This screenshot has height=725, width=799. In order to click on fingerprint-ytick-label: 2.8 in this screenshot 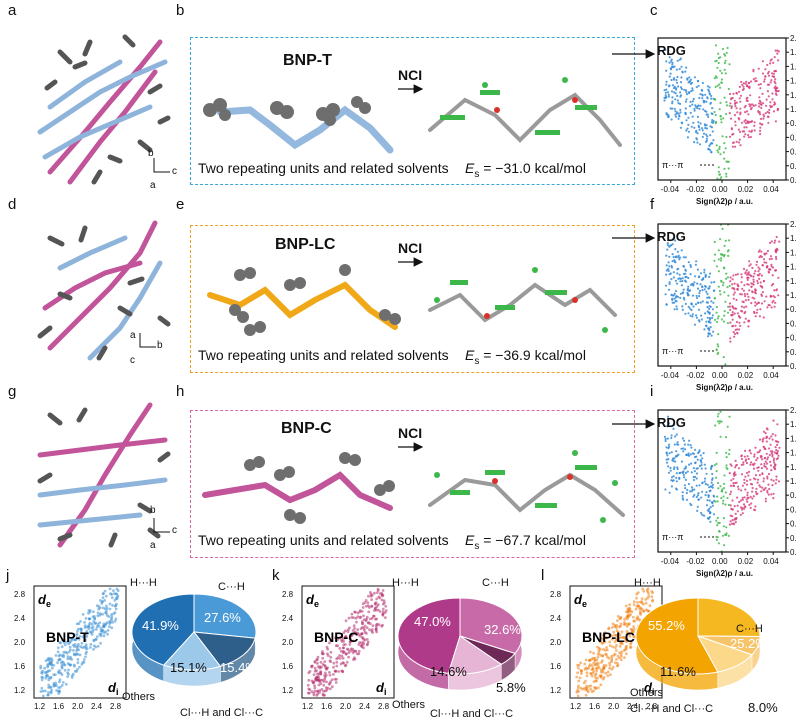, I will do `click(288, 594)`.